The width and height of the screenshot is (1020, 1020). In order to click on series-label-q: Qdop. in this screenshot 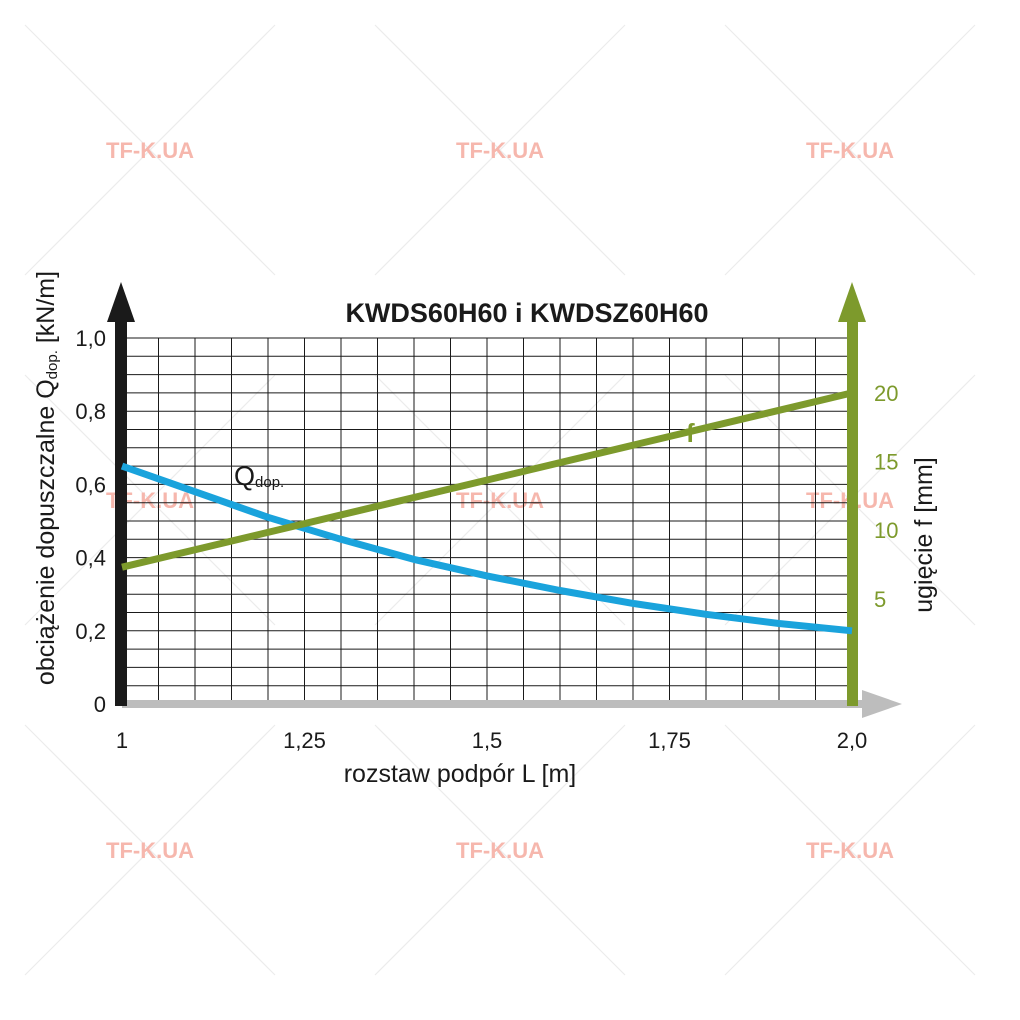, I will do `click(259, 476)`.